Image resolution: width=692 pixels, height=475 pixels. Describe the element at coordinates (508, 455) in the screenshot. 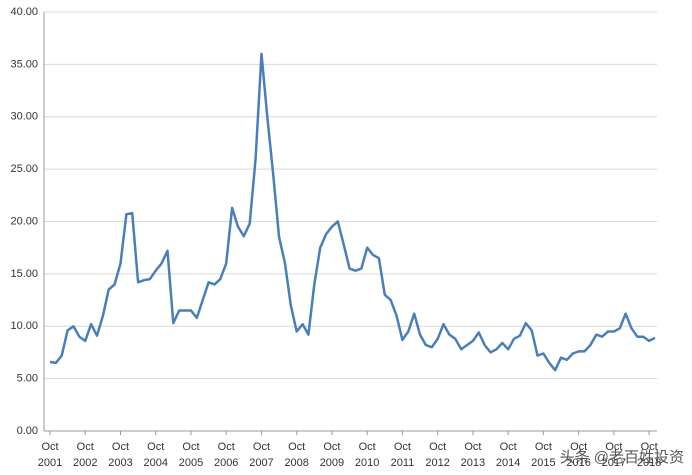

I see `x-tick-label: Oct 2014` at that location.